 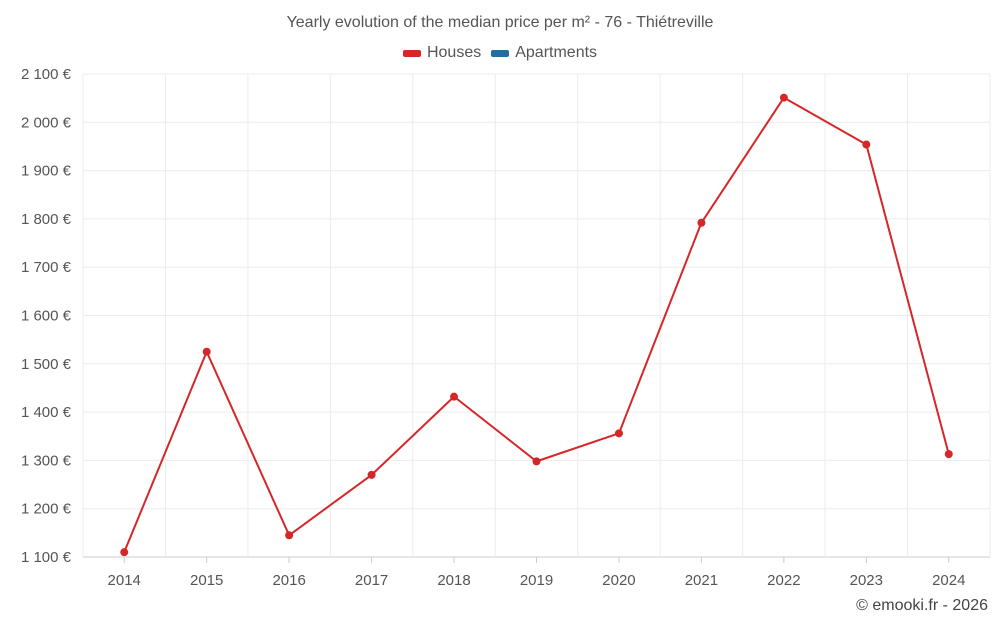 I want to click on x-tick-label: 2015, so click(x=206, y=580).